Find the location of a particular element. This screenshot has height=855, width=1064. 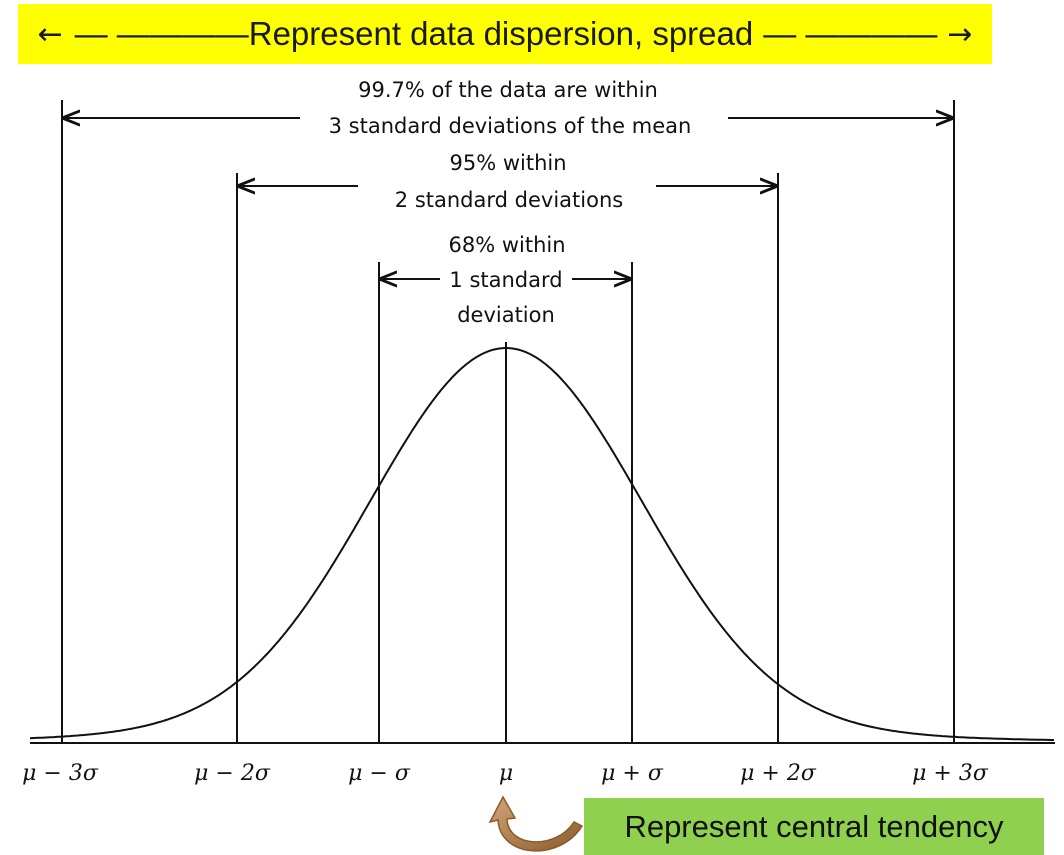

dispersion-text: Represent data dispersion, spread is located at coordinates (501, 33).